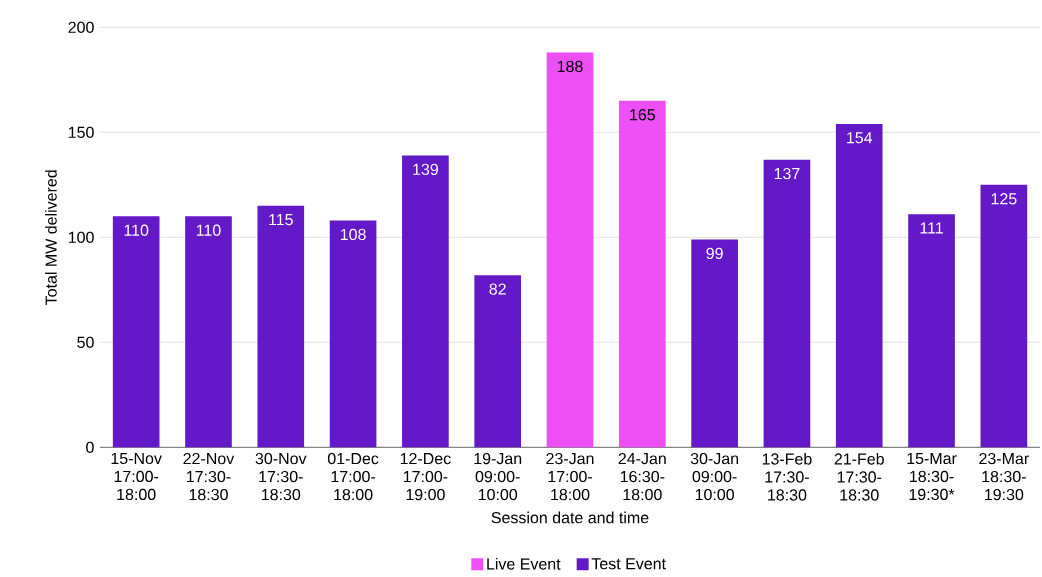  Describe the element at coordinates (425, 476) in the screenshot. I see `x-tick-label: 12-Dec 17:00-19:00` at that location.